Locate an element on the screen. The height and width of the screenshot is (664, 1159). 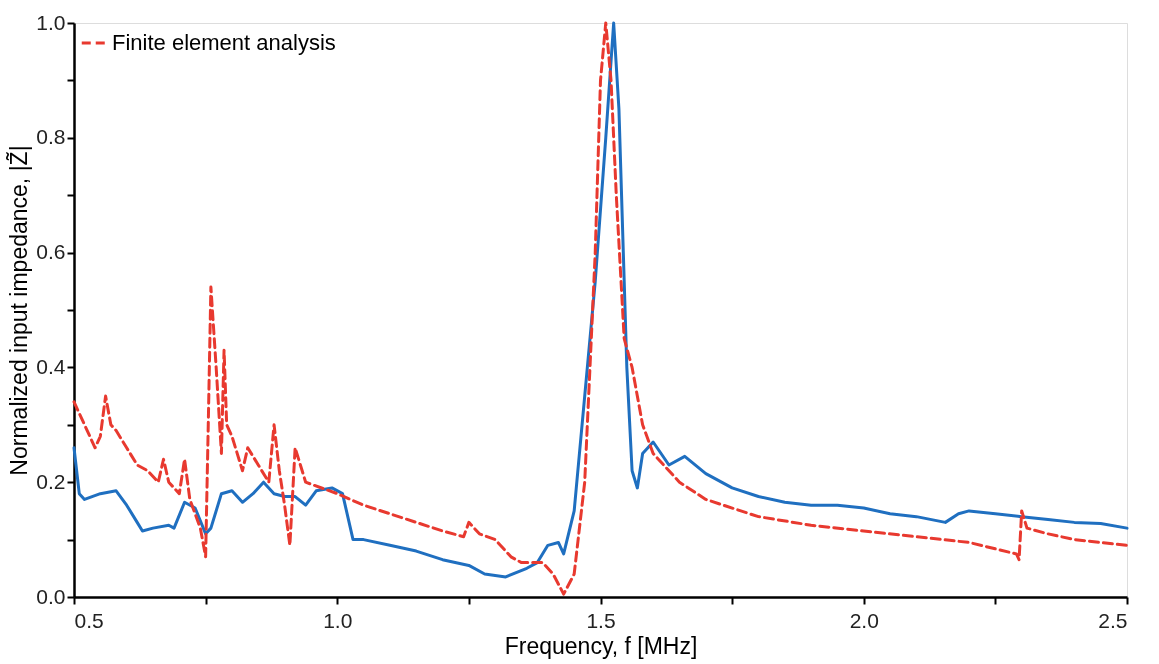
y-tick-label: 0.4 is located at coordinates (51, 366).